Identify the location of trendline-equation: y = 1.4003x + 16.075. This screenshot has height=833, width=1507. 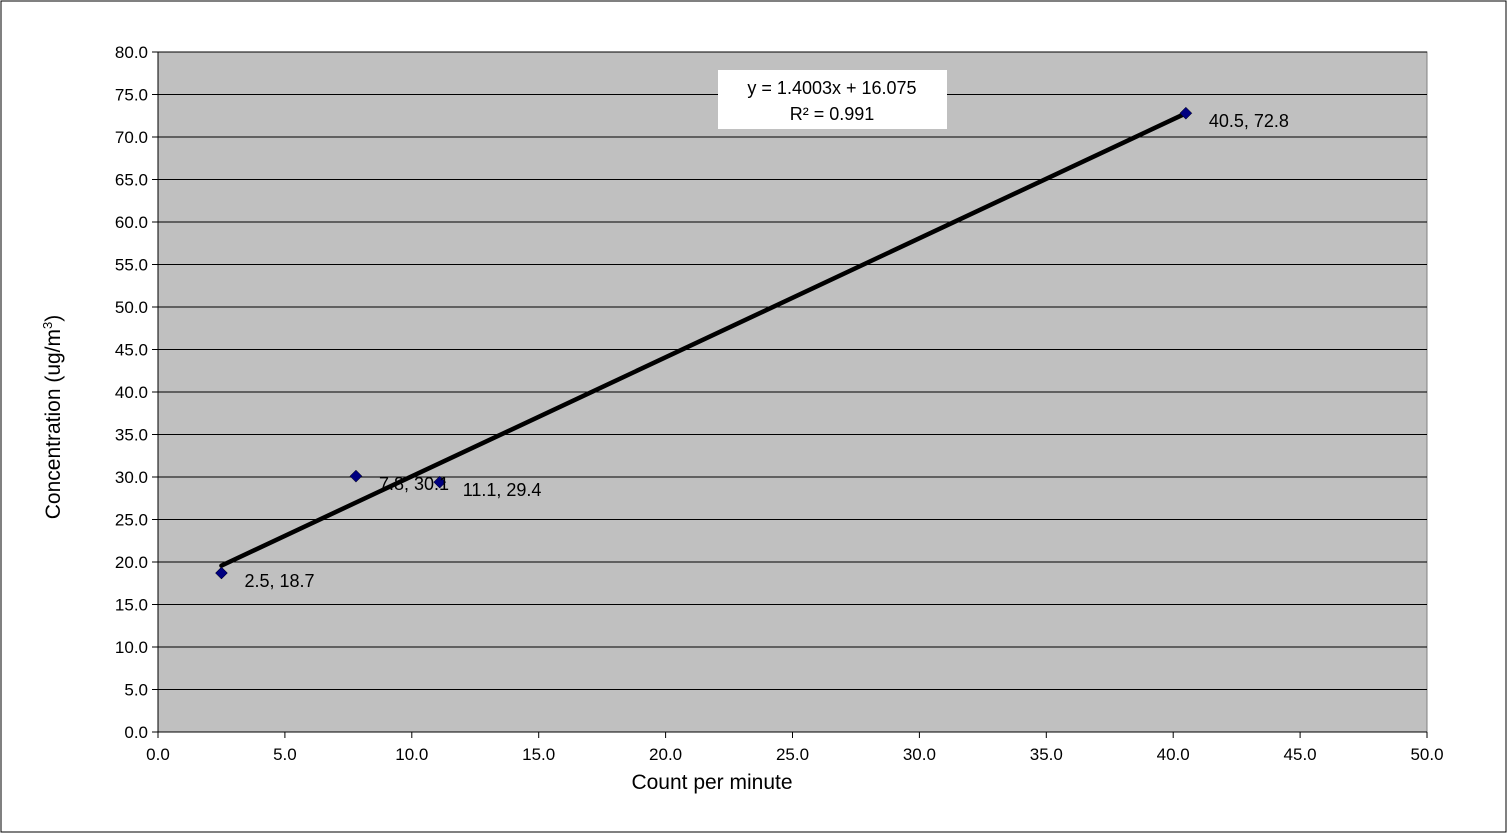
(831, 88).